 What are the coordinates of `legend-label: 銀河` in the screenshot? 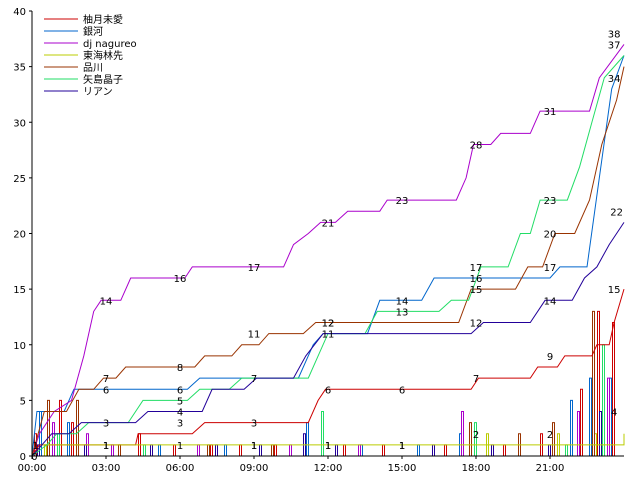 It's located at (93, 31).